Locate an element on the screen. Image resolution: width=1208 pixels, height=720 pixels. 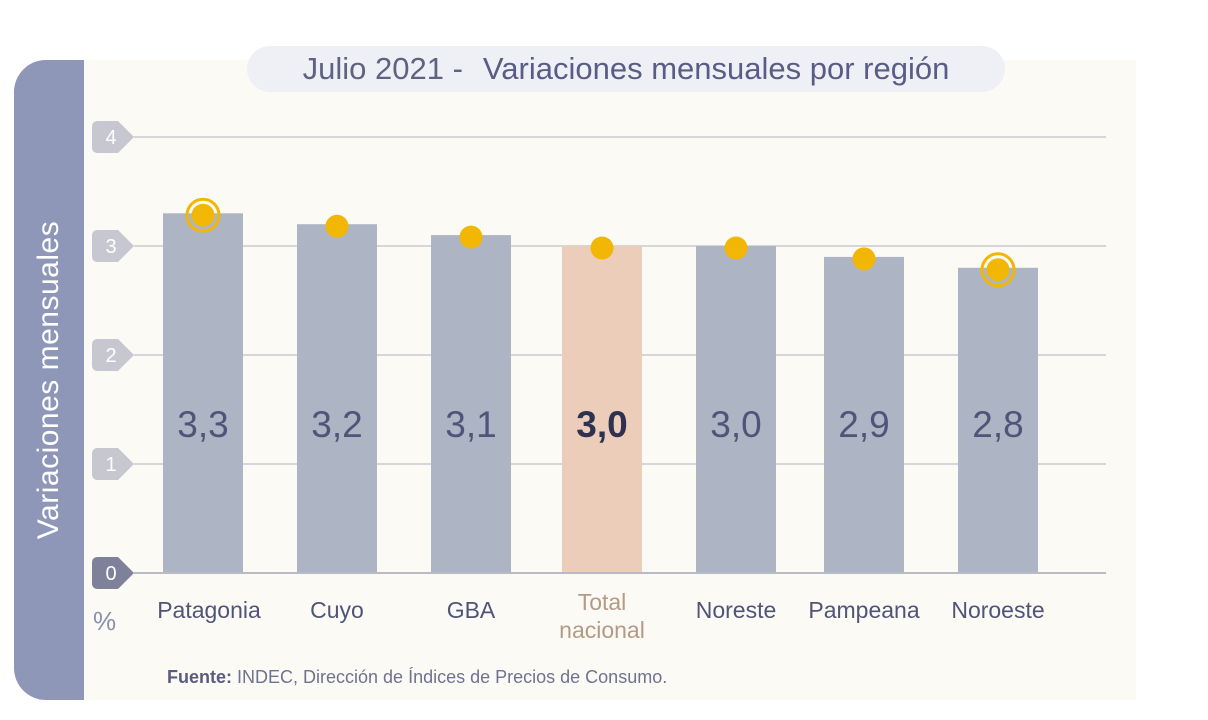
x-tick-label-line: nacional is located at coordinates (602, 630).